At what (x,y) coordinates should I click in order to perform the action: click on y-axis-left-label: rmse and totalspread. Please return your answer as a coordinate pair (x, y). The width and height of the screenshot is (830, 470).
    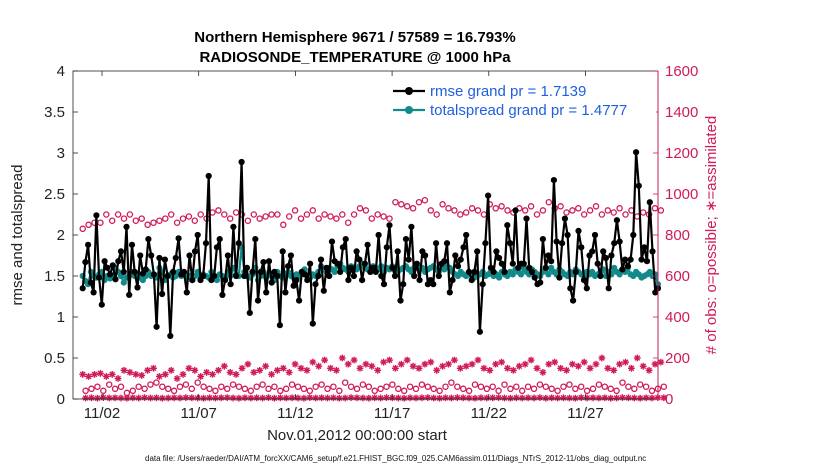
    Looking at the image, I should click on (17, 235).